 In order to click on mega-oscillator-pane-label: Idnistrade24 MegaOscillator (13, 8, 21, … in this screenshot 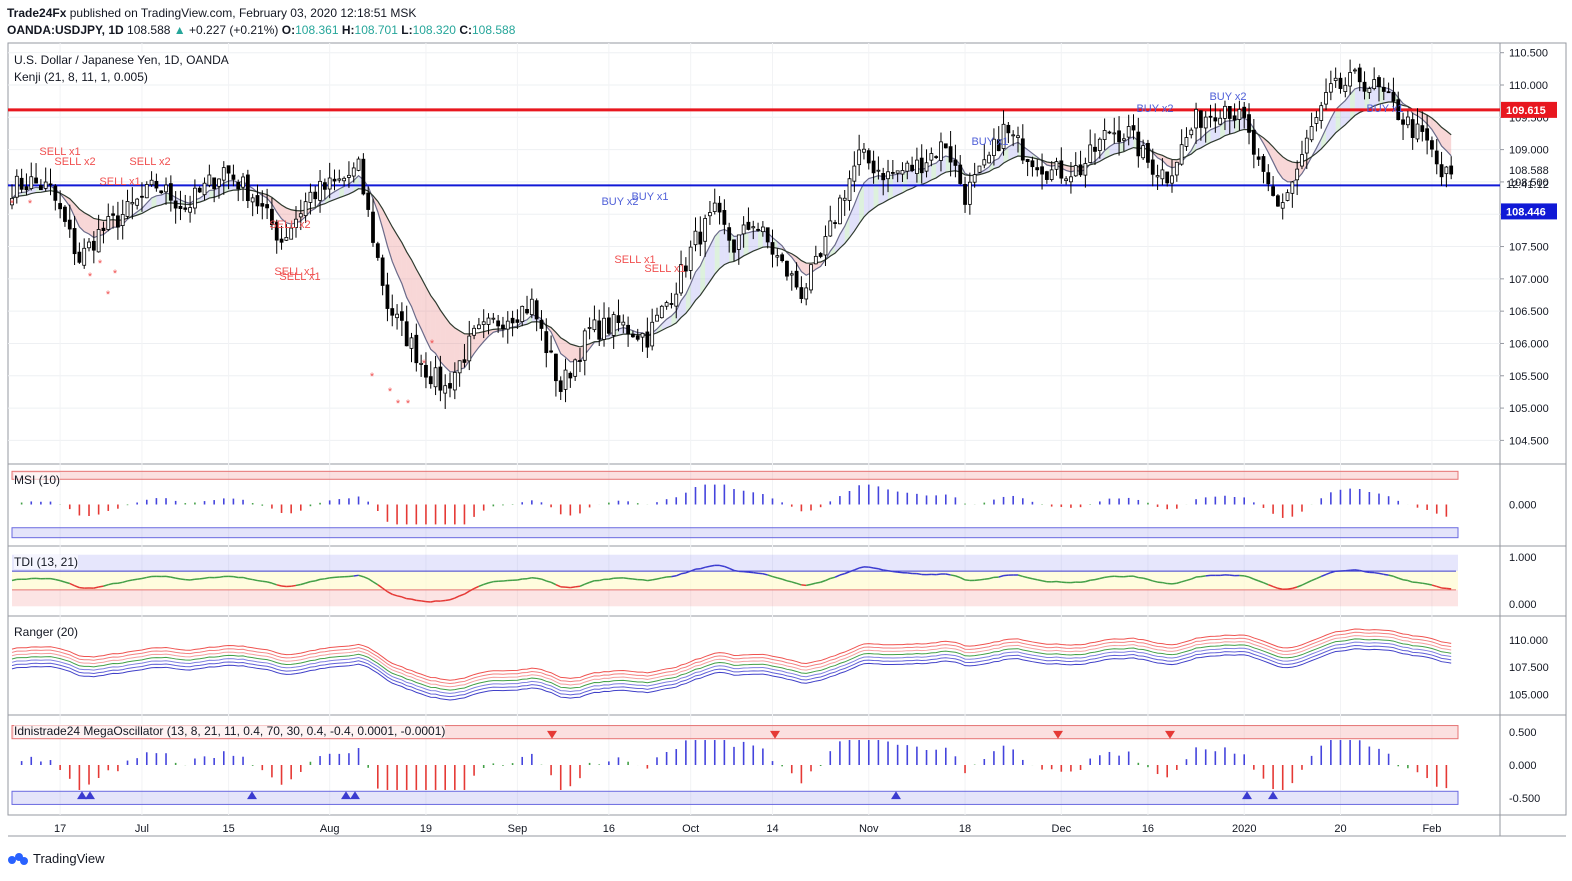, I will do `click(230, 731)`.